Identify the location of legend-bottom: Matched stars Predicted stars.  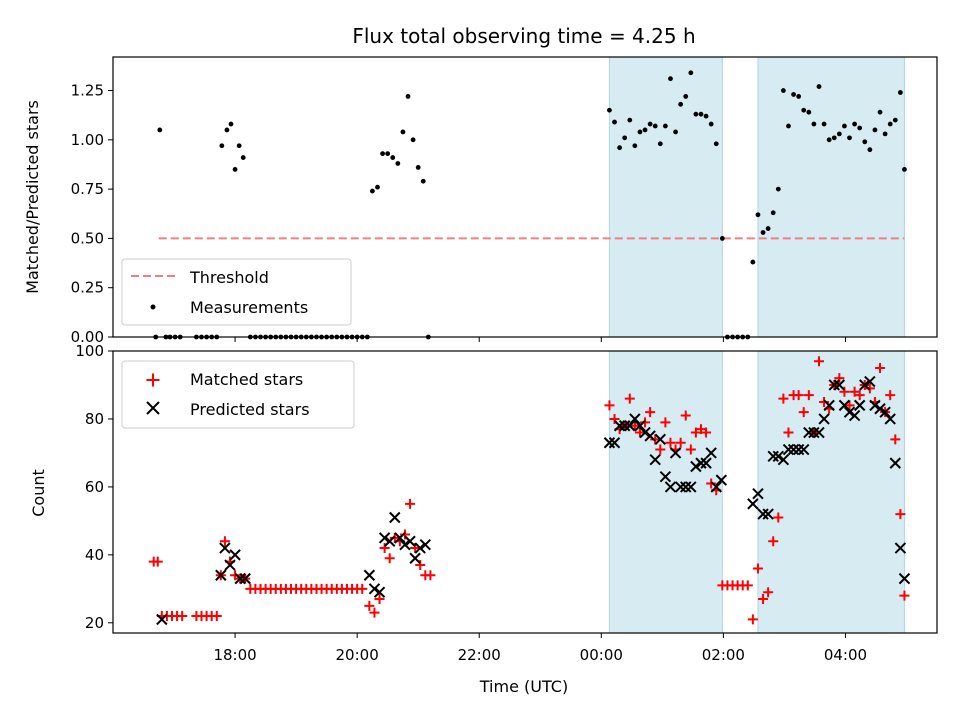
(238, 394).